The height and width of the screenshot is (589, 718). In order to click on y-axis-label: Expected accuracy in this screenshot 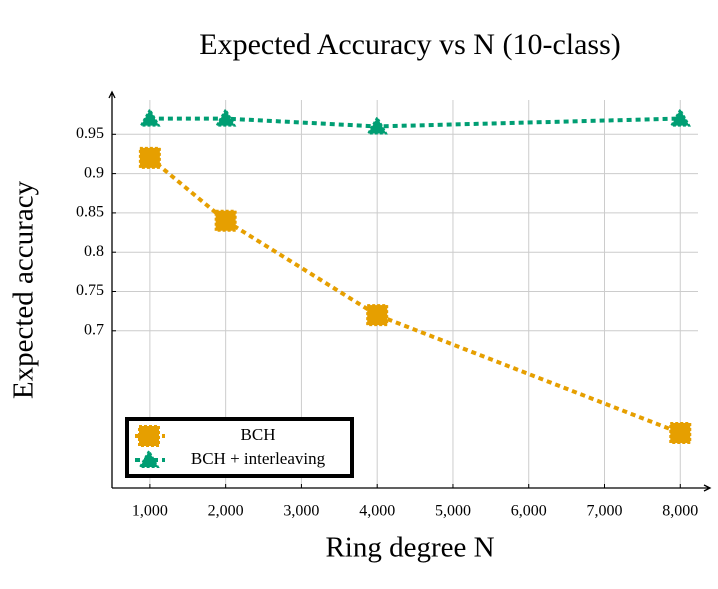, I will do `click(24, 289)`.